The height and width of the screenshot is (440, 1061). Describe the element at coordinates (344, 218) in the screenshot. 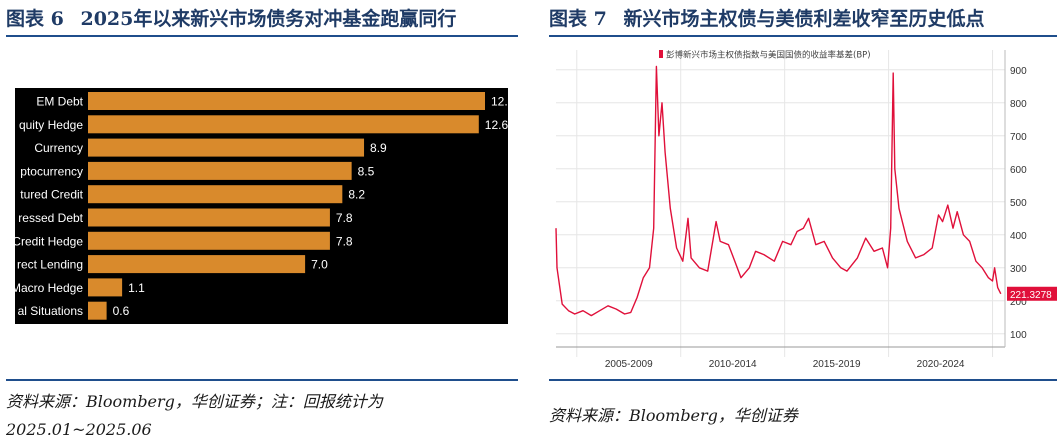

I see `value-label-6: 7.8` at that location.